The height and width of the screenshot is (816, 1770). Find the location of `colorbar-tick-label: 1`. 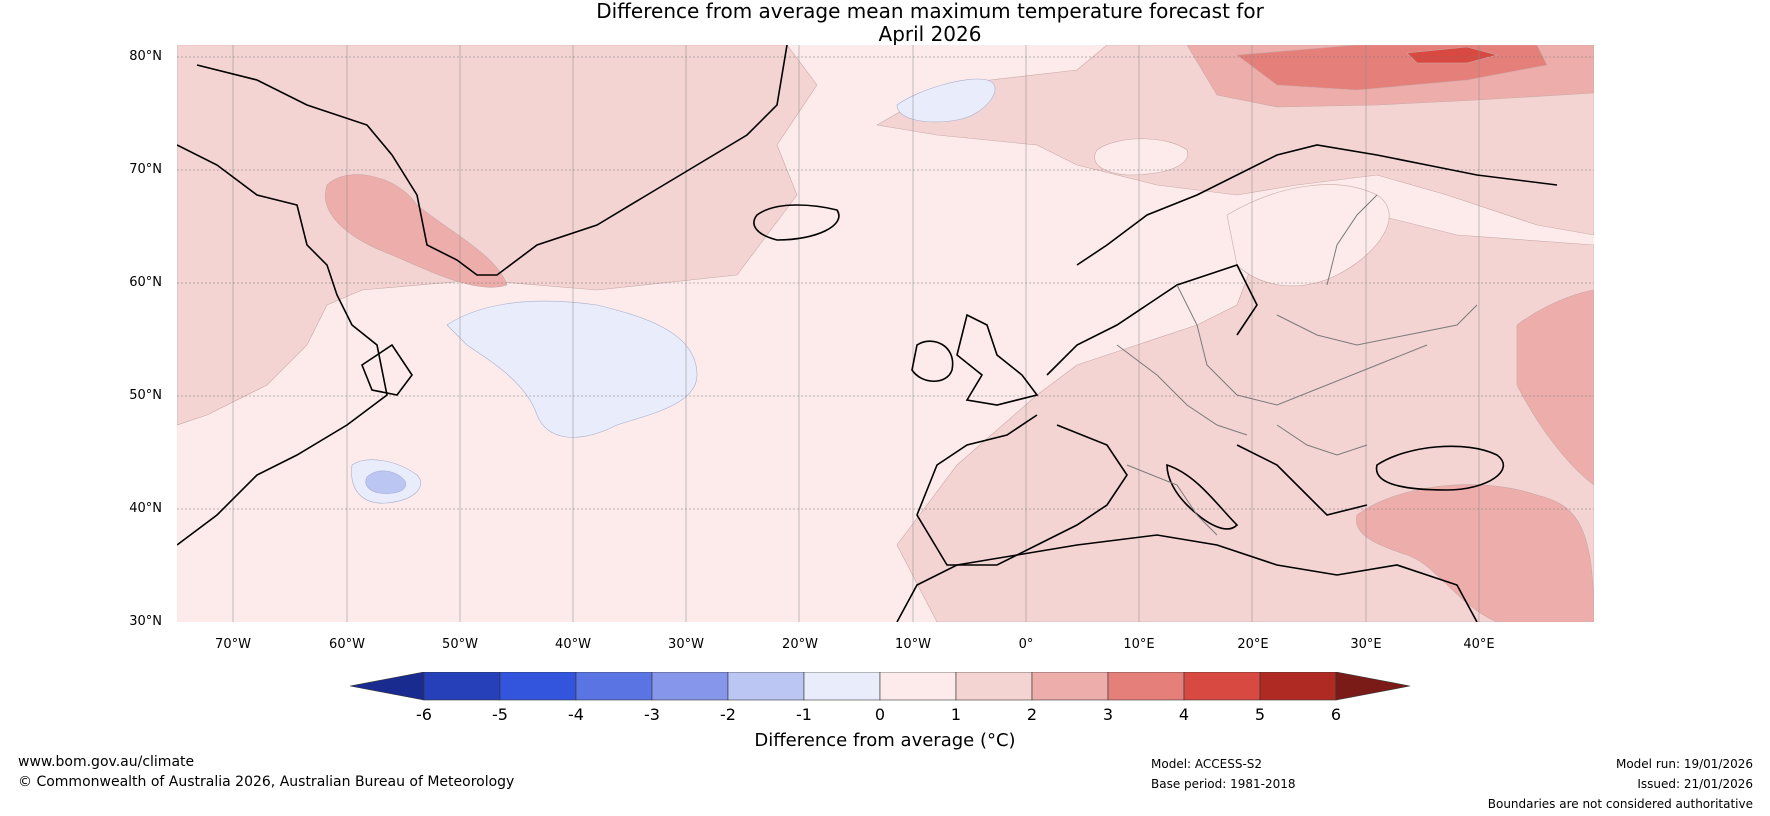

colorbar-tick-label: 1 is located at coordinates (956, 714).